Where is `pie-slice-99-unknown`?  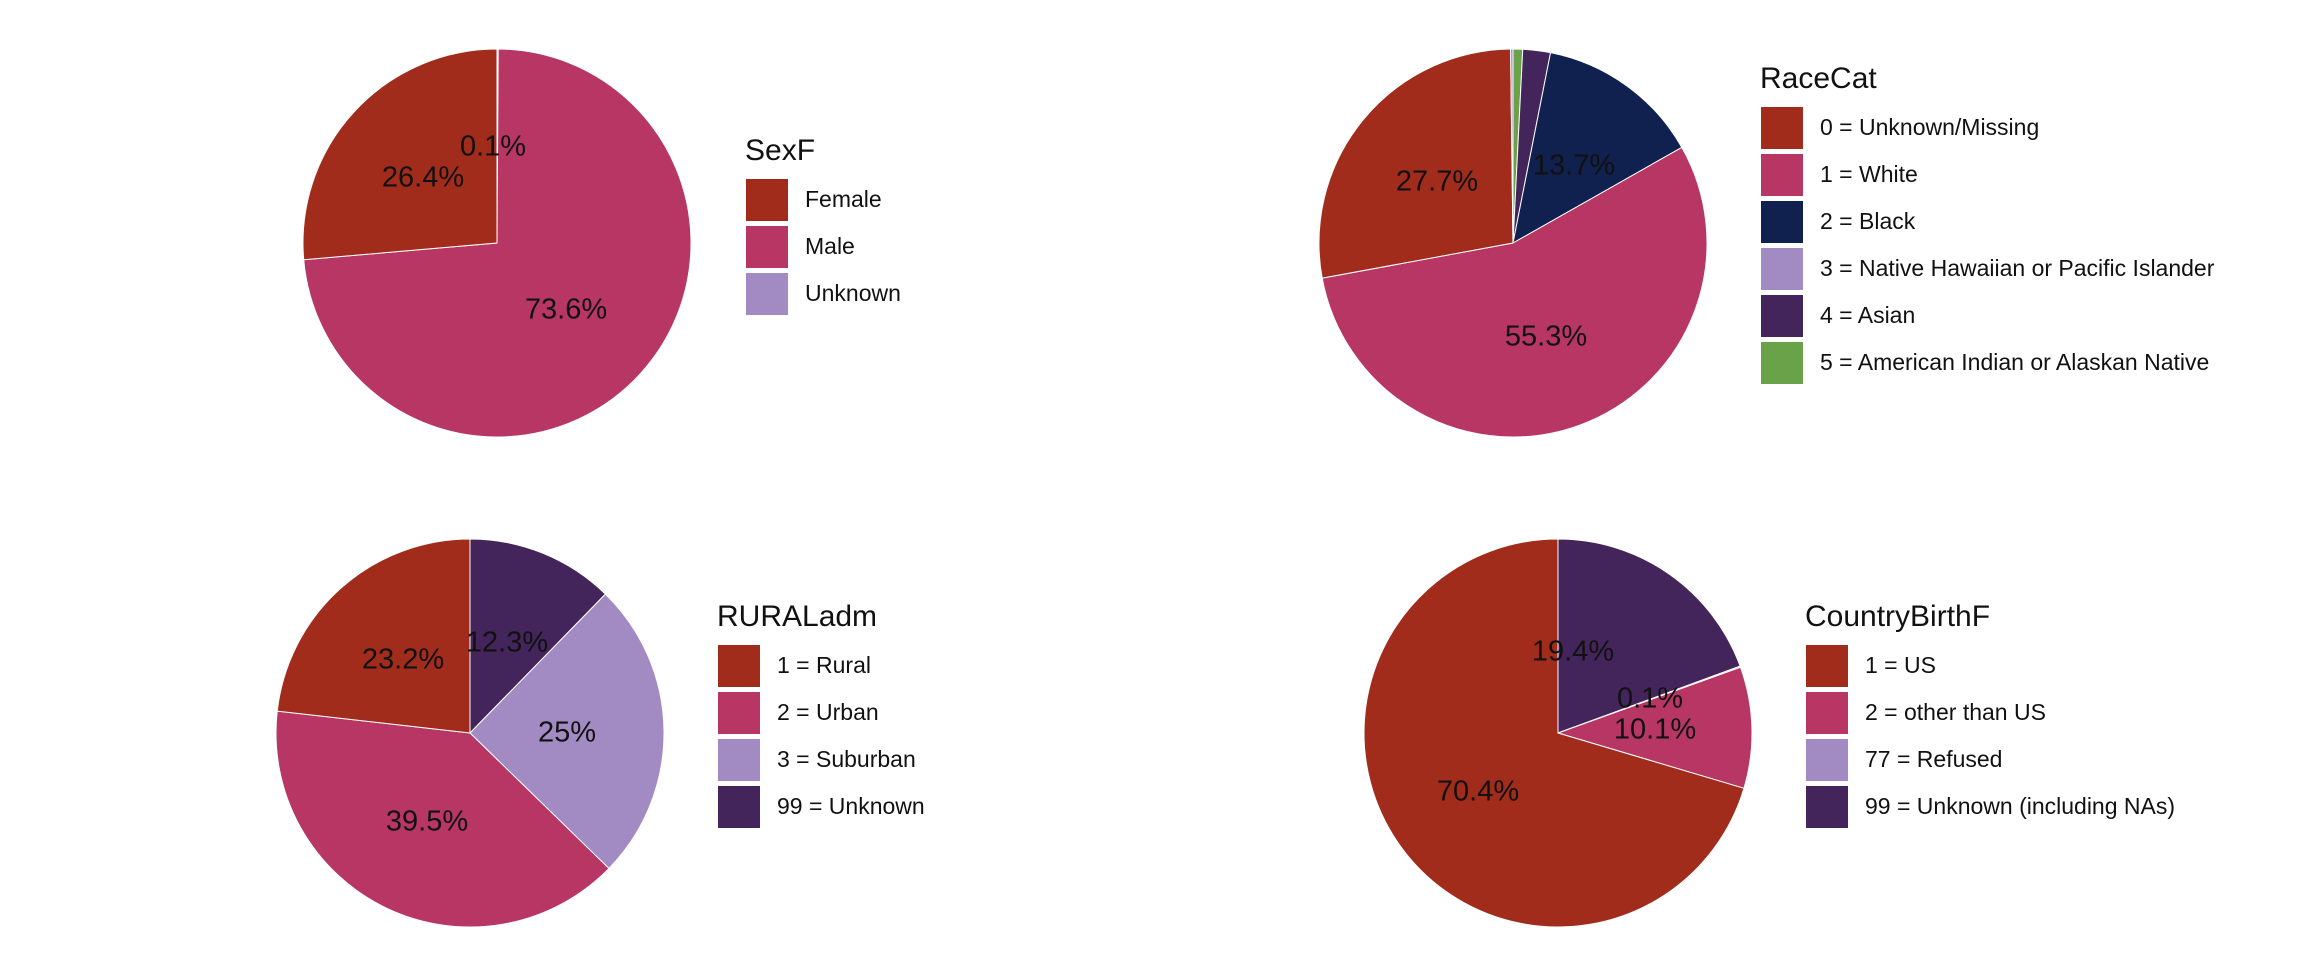 pie-slice-99-unknown is located at coordinates (538, 636).